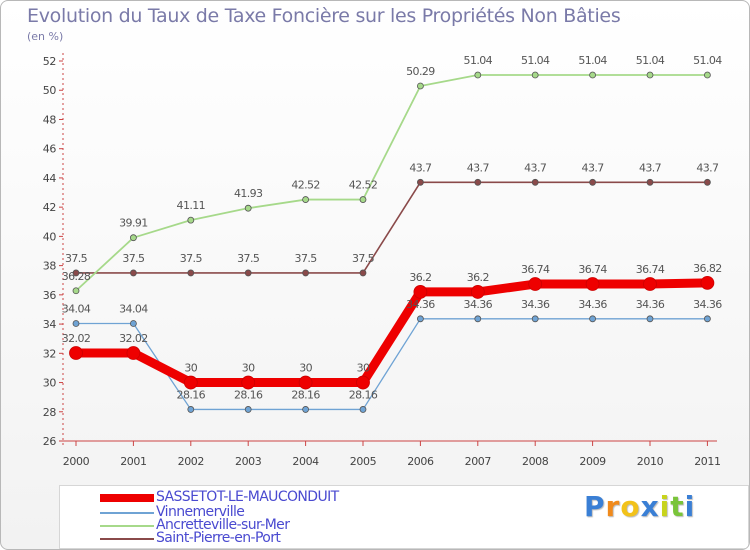  Describe the element at coordinates (50, 90) in the screenshot. I see `y-tick-label-12: 50` at that location.